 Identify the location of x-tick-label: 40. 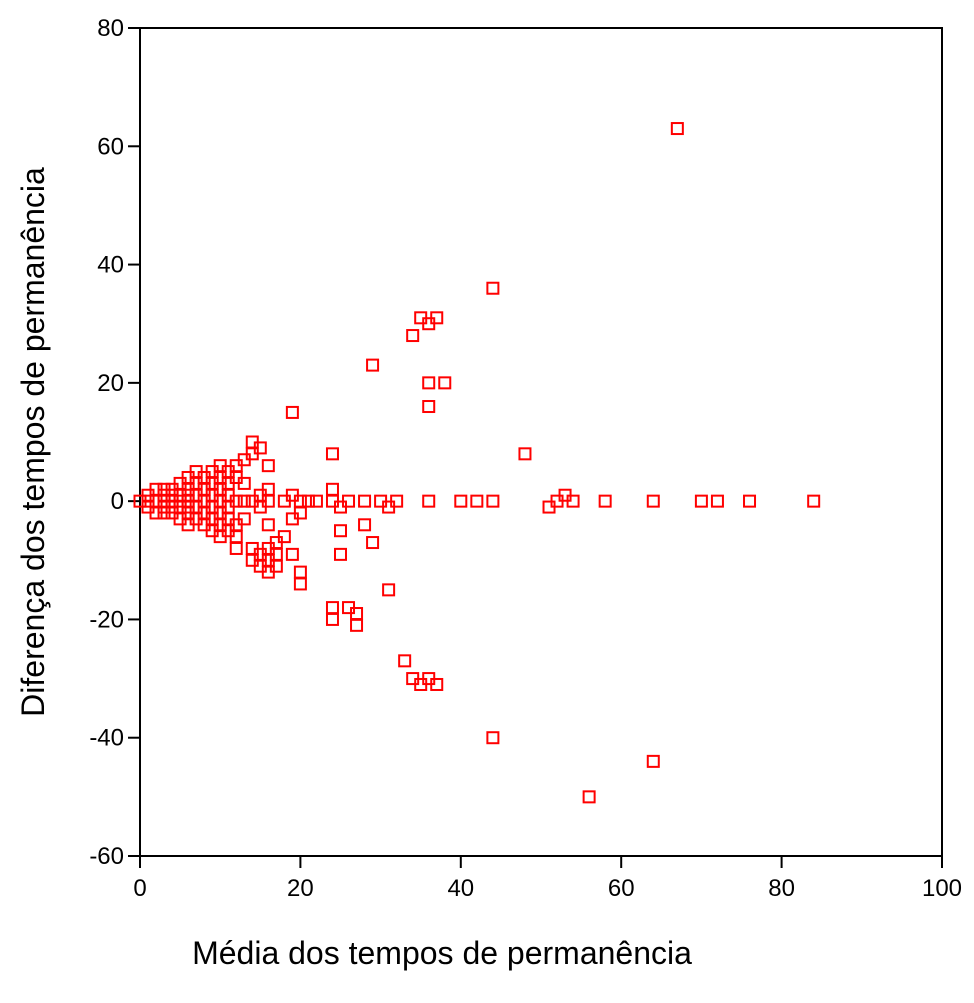
(460, 888).